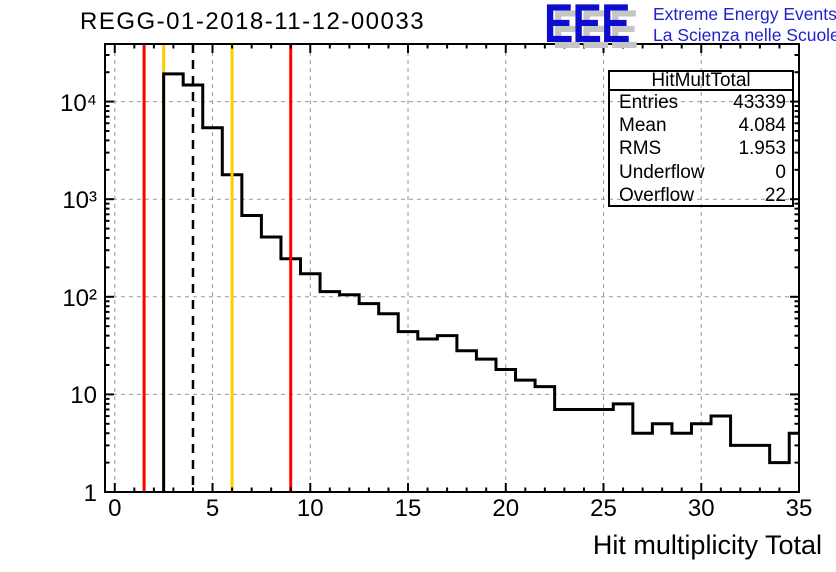  I want to click on stats-label: RMS, so click(640, 149).